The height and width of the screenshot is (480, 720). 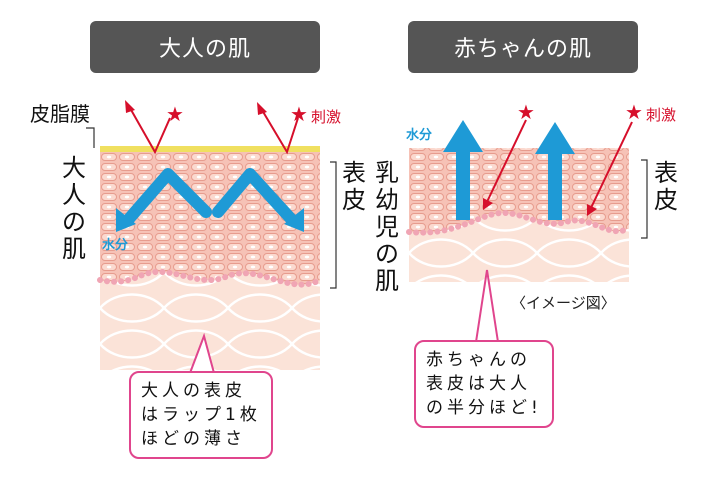 I want to click on sebum-label: 皮脂膜, so click(x=60, y=114).